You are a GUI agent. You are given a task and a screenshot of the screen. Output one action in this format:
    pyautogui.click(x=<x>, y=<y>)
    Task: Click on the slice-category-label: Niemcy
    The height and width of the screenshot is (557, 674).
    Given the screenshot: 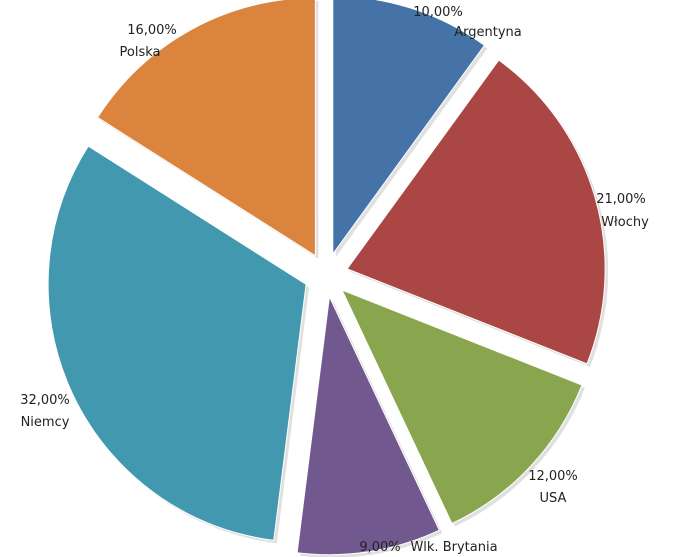 What is the action you would take?
    pyautogui.click(x=45, y=422)
    